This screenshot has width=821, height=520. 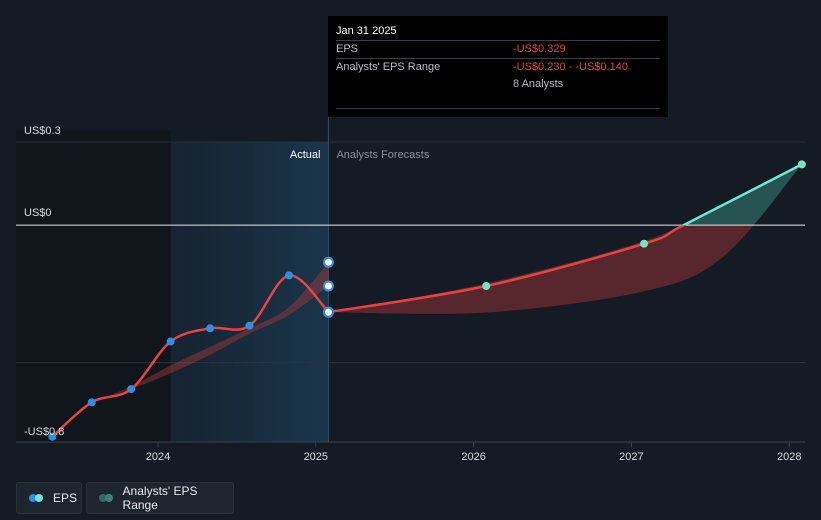 I want to click on y-tick-label: US$0.3, so click(x=42, y=131).